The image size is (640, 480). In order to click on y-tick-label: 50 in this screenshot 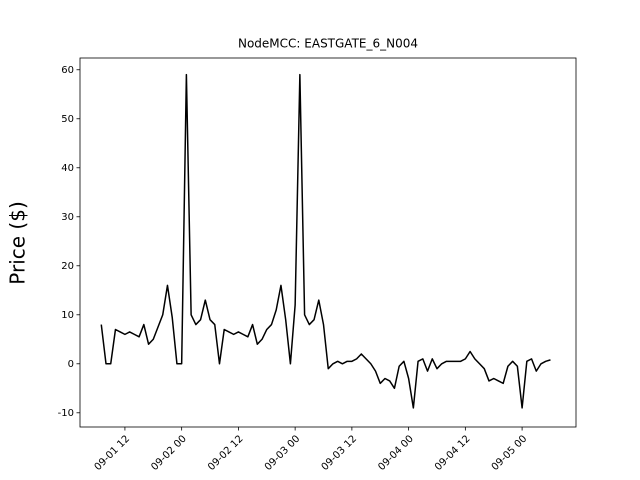, I will do `click(67, 119)`.